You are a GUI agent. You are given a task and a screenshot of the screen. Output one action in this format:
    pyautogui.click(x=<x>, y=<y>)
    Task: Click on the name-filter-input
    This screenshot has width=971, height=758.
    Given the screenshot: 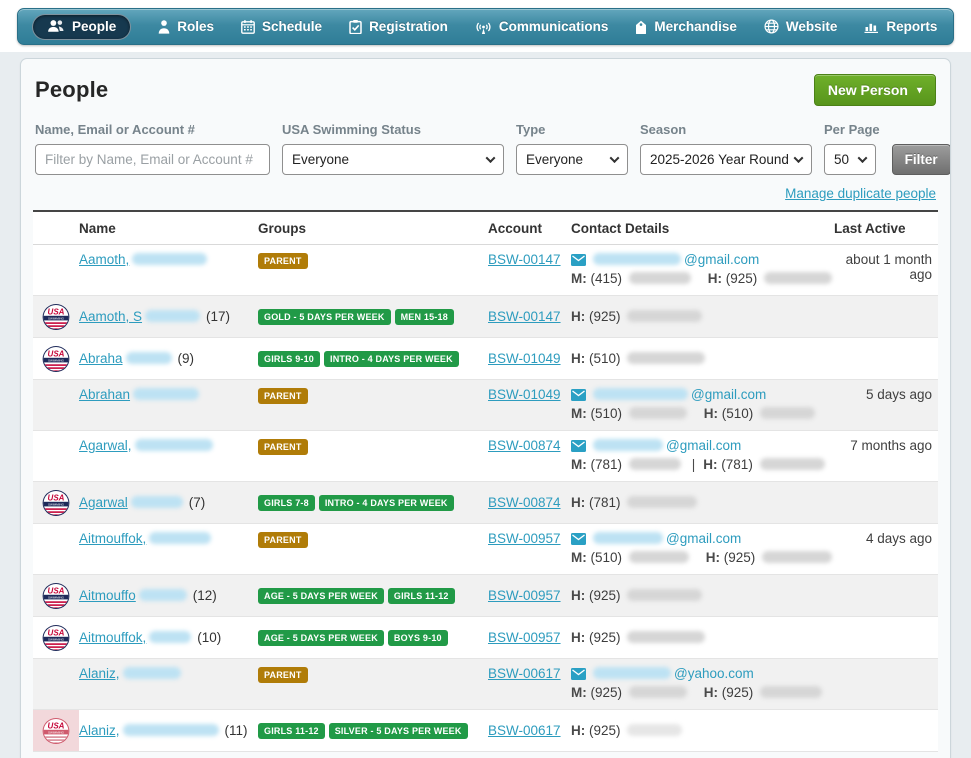 What is the action you would take?
    pyautogui.click(x=152, y=159)
    